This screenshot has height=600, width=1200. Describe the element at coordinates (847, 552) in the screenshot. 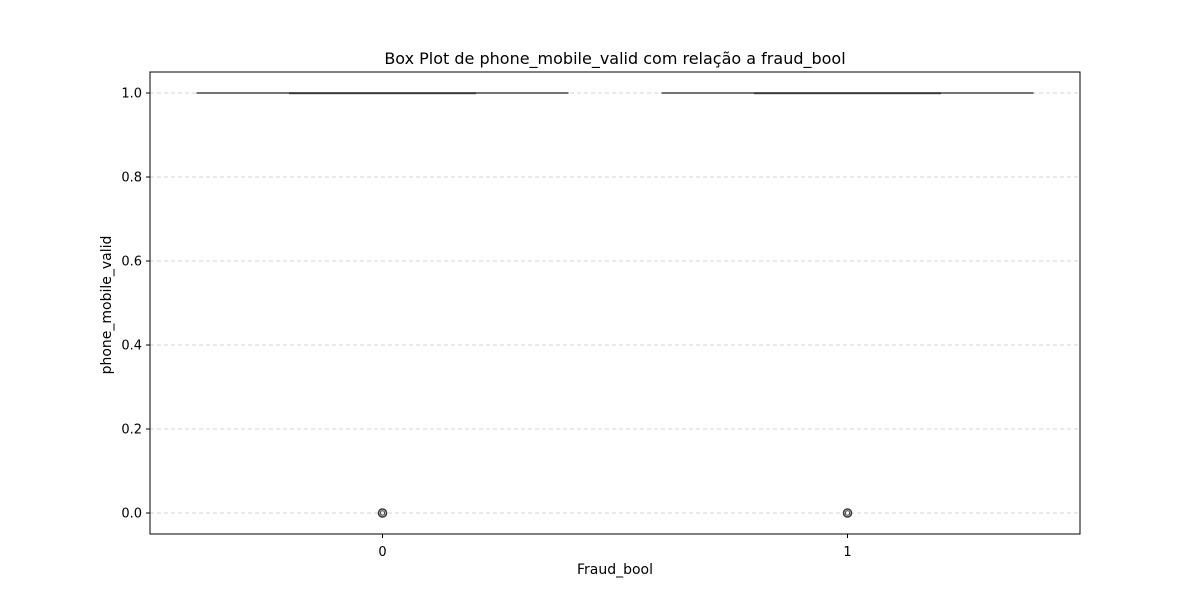

I see `x-tick-label: 1` at that location.